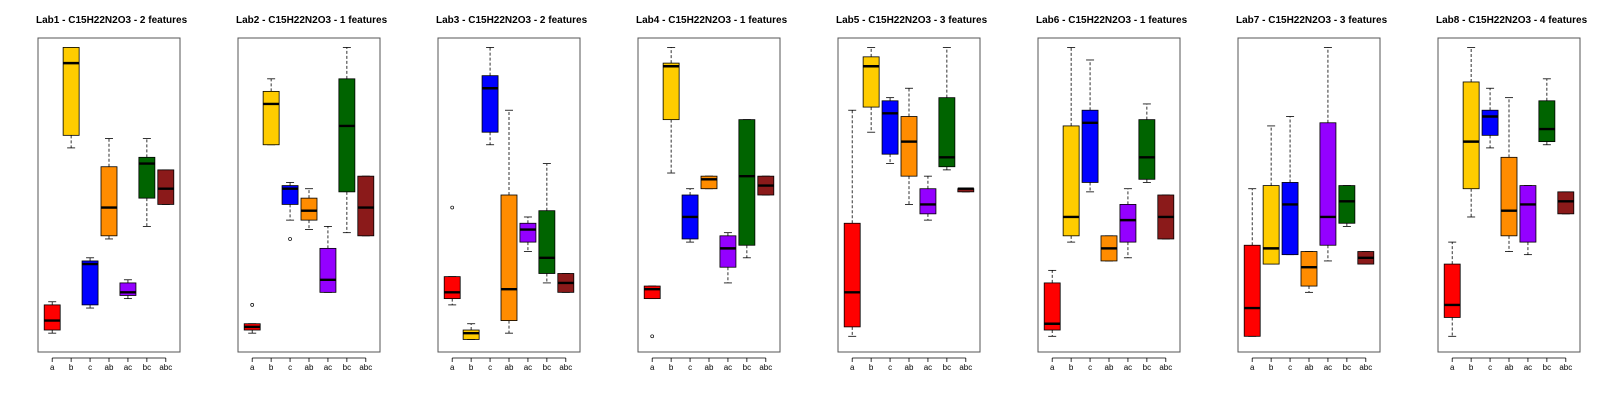 This screenshot has height=400, width=1600. Describe the element at coordinates (312, 20) in the screenshot. I see `panel-title: Lab2 - C15H22N2O3 - 1 features` at that location.